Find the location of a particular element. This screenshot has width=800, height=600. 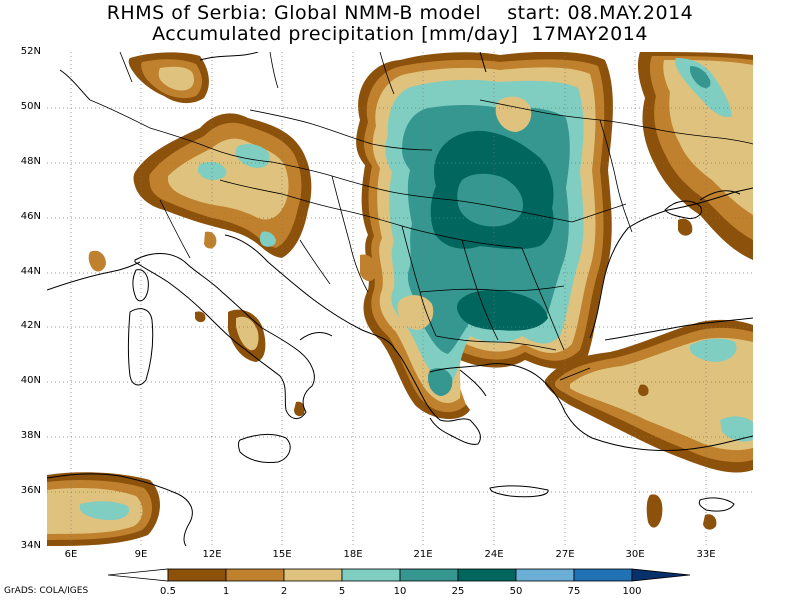

precip-field-eastern-ukraine is located at coordinates (695, 156).